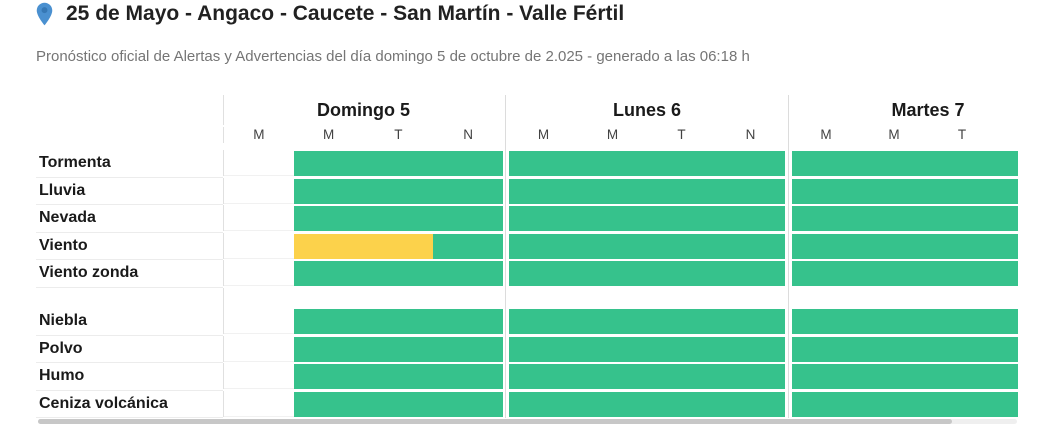 This screenshot has height=425, width=1060. I want to click on day-header: Martes 7, so click(928, 110).